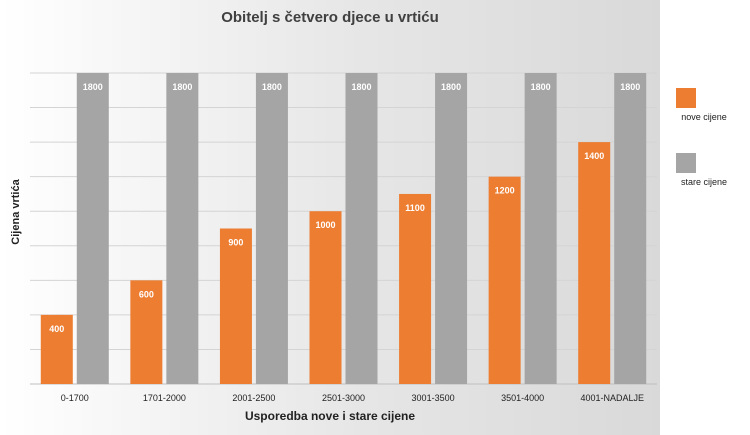 This screenshot has width=750, height=435. What do you see at coordinates (686, 98) in the screenshot?
I see `legend-swatch-nove-cijene` at bounding box center [686, 98].